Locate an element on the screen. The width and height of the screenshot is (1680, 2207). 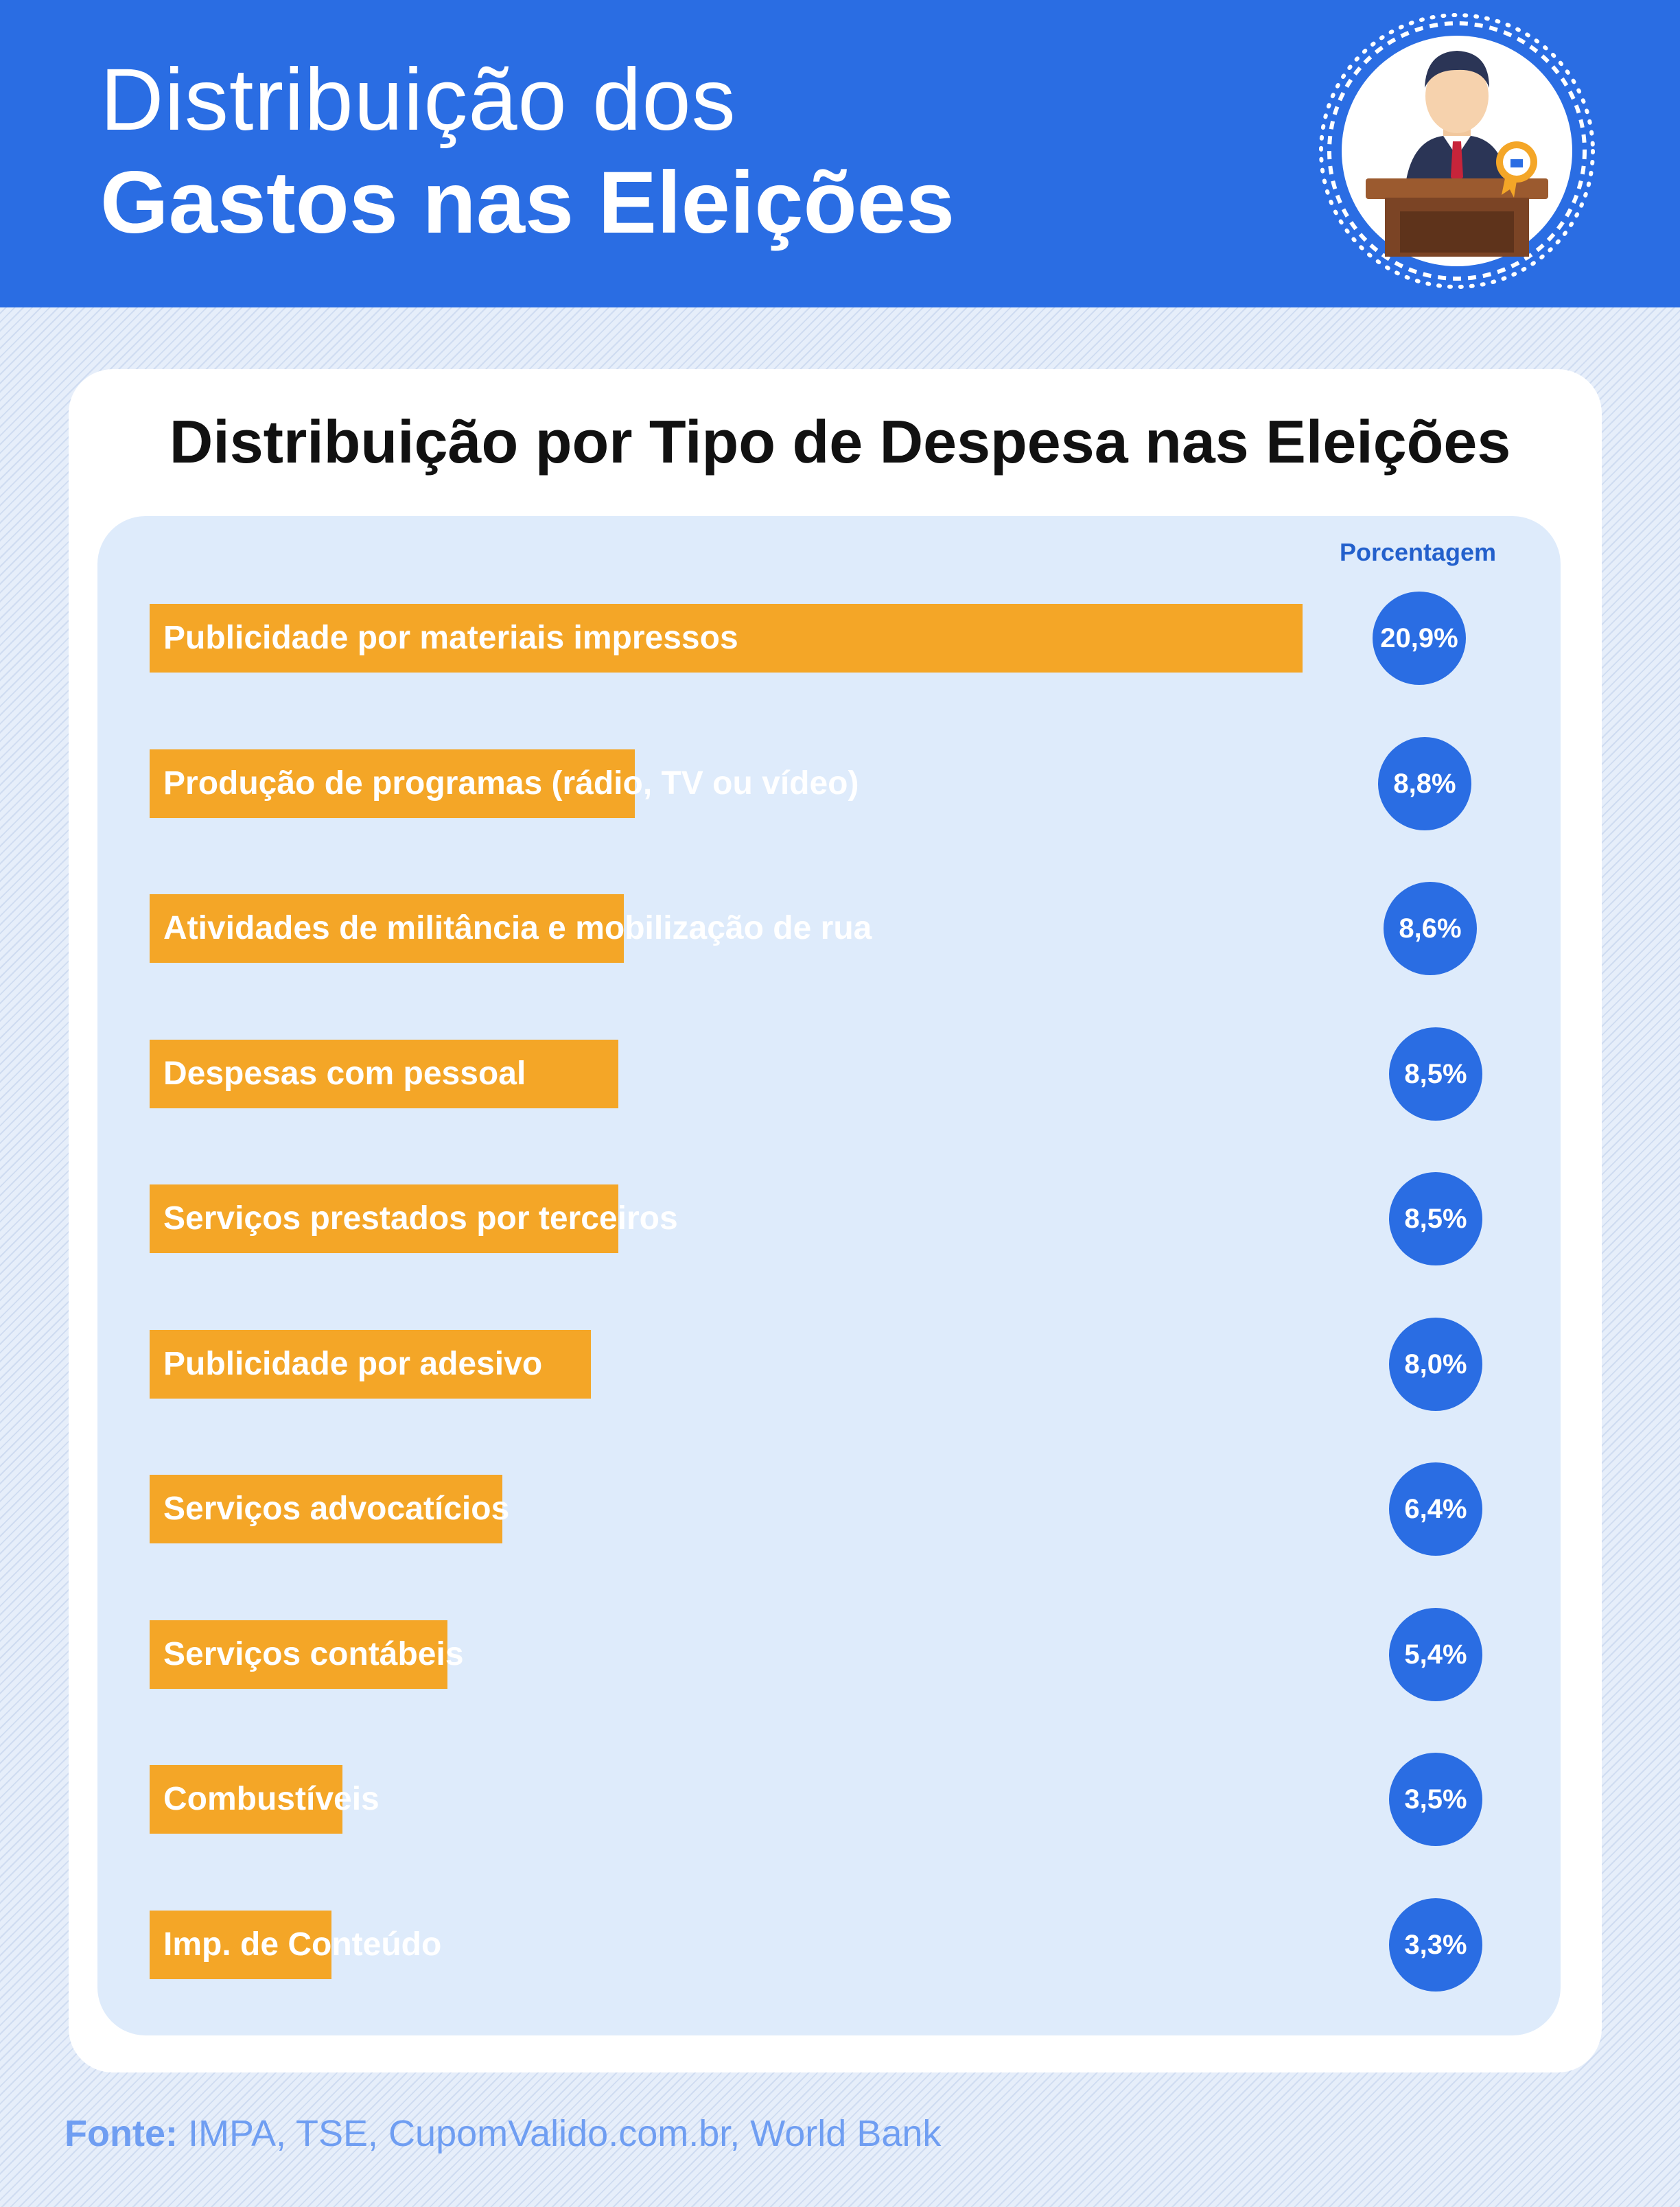
bar-label: Serviços prestados por terceiros is located at coordinates (420, 1218).